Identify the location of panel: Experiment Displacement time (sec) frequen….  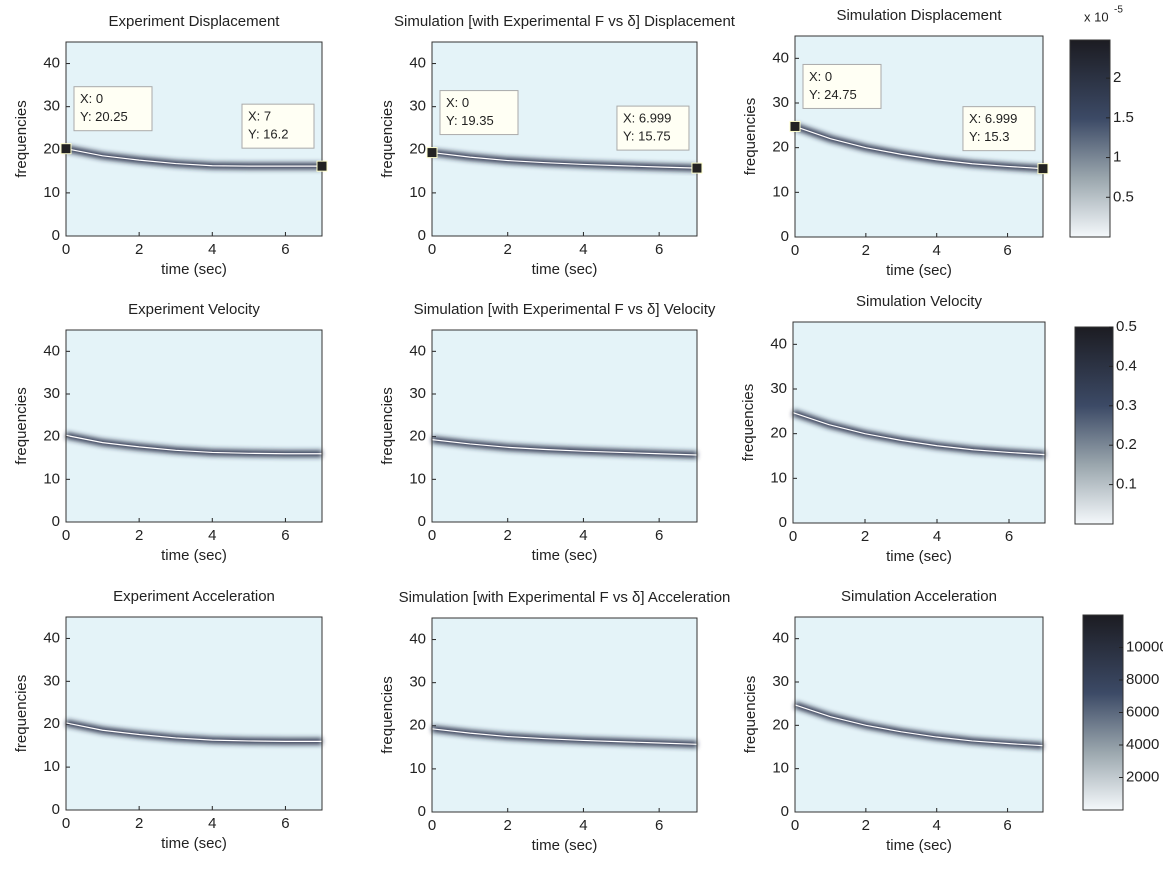
(170, 145).